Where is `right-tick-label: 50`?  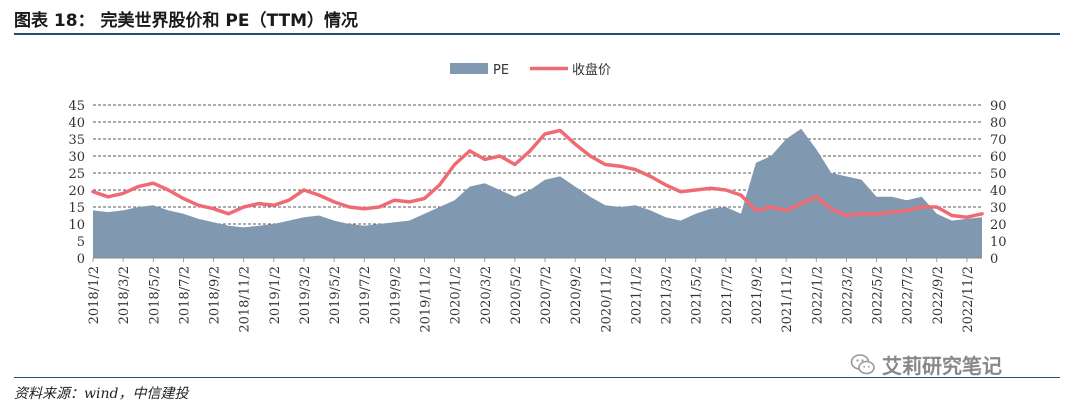
right-tick-label: 50 is located at coordinates (998, 174).